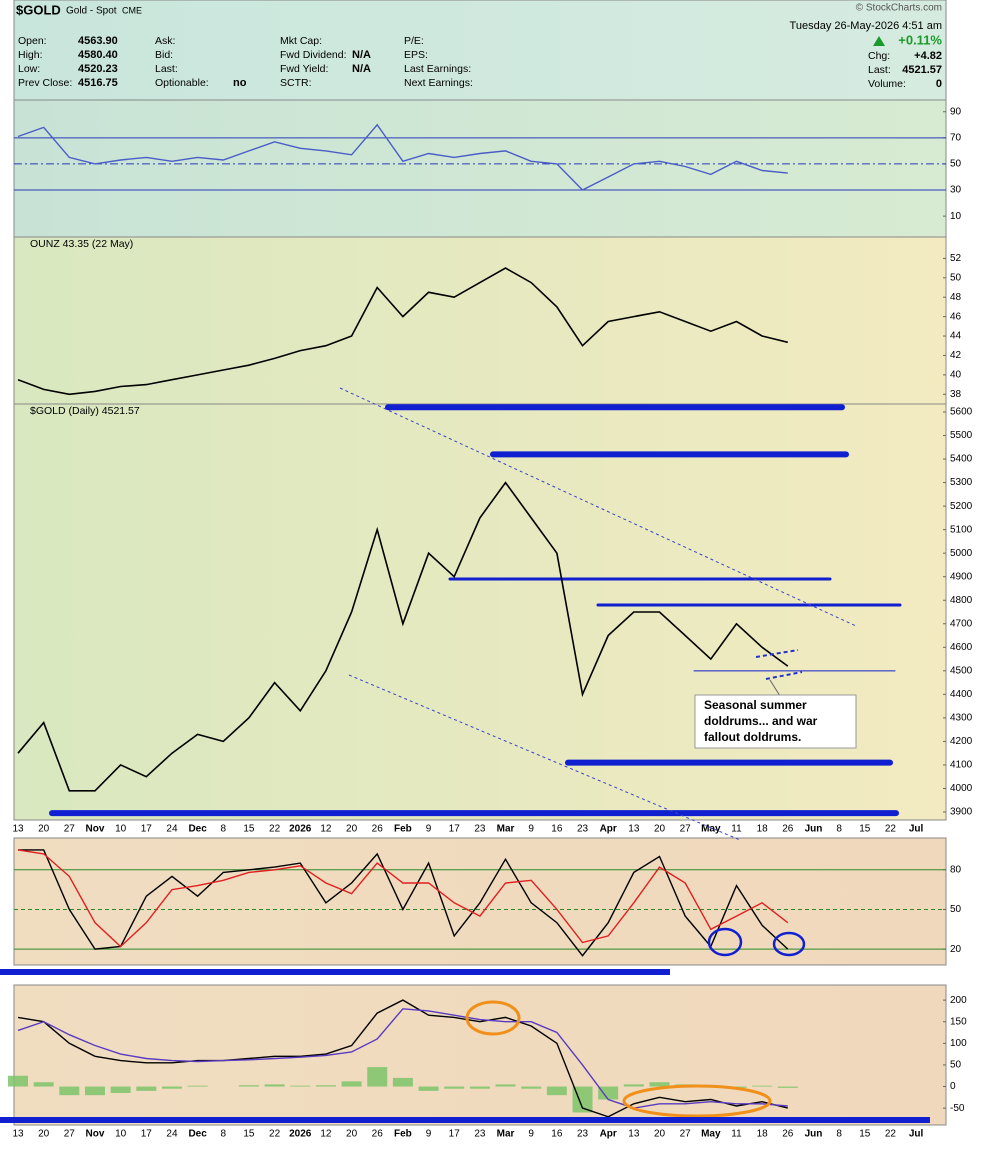 The height and width of the screenshot is (1151, 990). Describe the element at coordinates (165, 41) in the screenshot. I see `field-label: Ask:` at that location.